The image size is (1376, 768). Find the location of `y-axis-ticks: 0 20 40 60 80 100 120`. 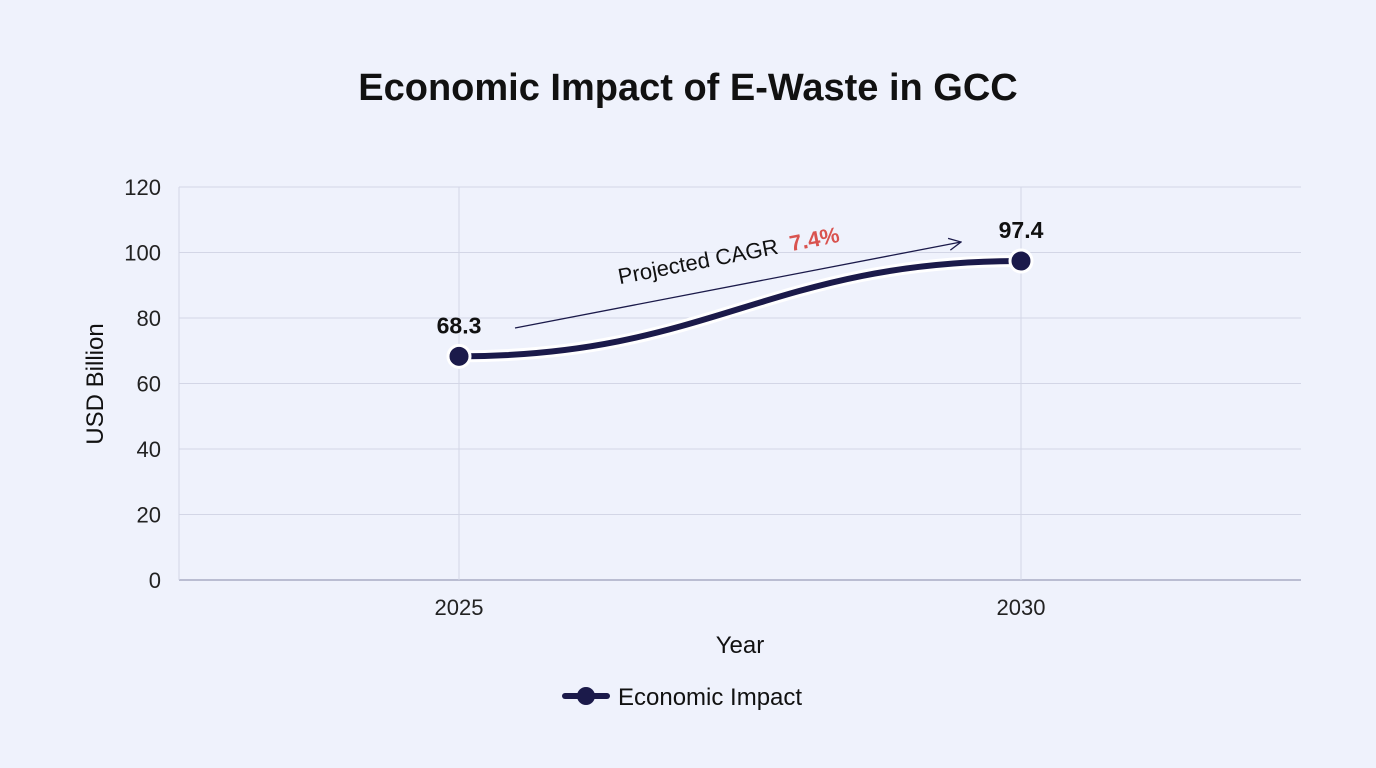

y-axis-ticks: 0 20 40 60 80 100 120 is located at coordinates (142, 384).